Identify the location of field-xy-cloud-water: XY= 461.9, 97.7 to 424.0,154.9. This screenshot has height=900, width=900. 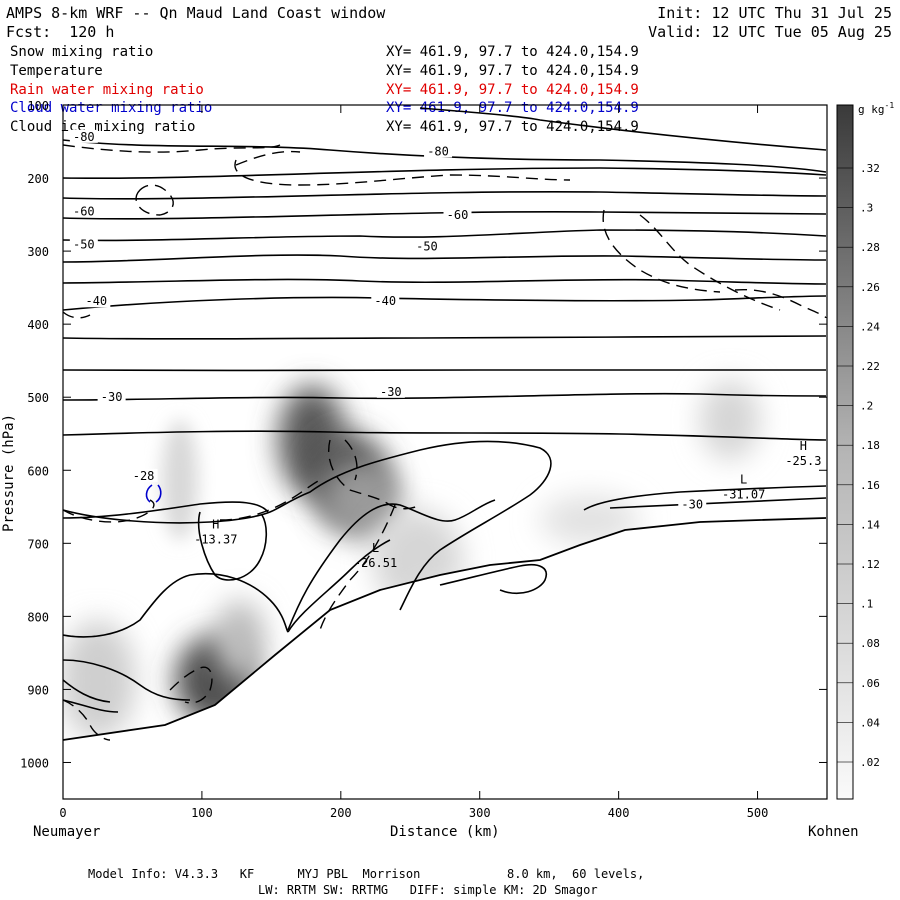
(512, 108).